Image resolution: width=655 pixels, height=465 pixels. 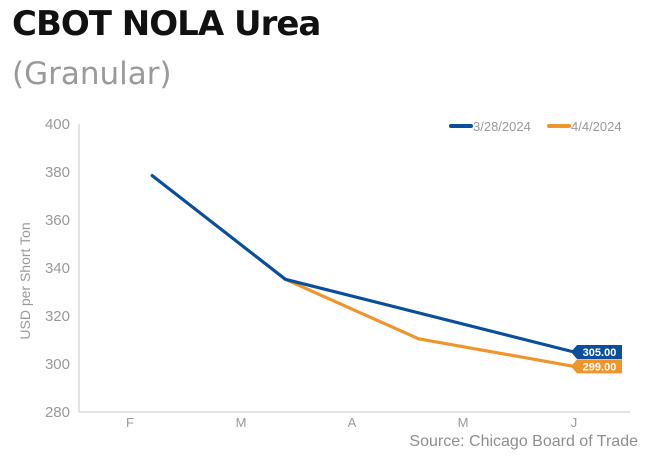 What do you see at coordinates (57, 412) in the screenshot?
I see `y-tick-label: 280` at bounding box center [57, 412].